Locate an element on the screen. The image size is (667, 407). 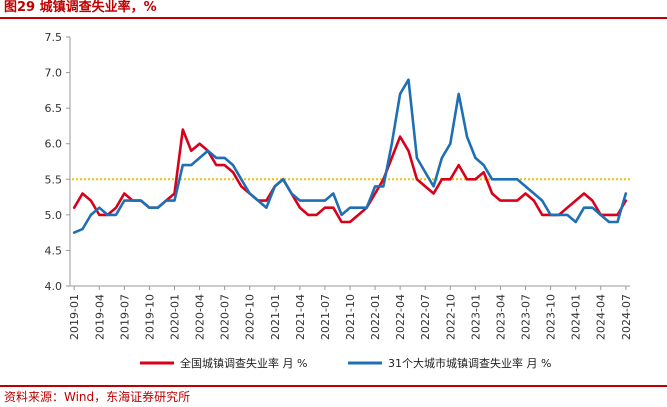
x-tick-label: 2020-07 is located at coordinates (225, 317).